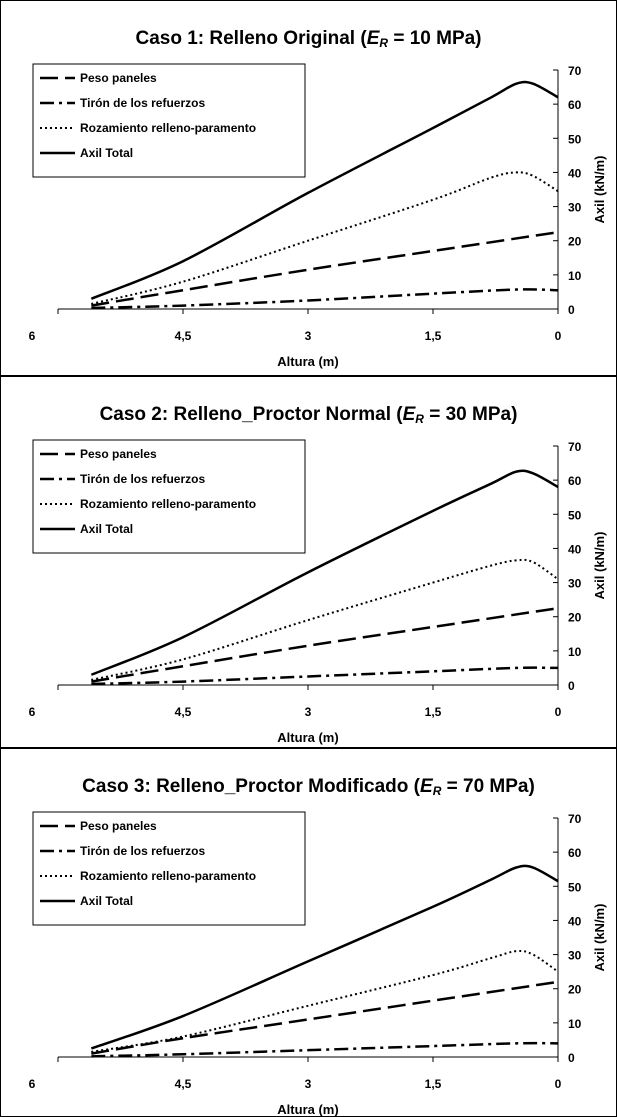 The height and width of the screenshot is (1117, 617). I want to click on chart-title: Caso 1: Relleno Original (ER = 10 MPa), so click(308, 39).